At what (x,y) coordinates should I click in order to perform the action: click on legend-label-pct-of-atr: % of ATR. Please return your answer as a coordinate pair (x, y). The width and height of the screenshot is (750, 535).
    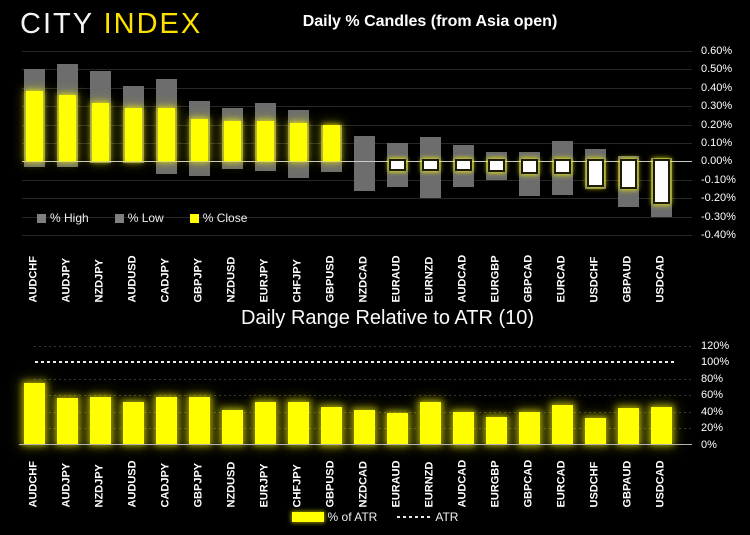
    Looking at the image, I should click on (352, 517).